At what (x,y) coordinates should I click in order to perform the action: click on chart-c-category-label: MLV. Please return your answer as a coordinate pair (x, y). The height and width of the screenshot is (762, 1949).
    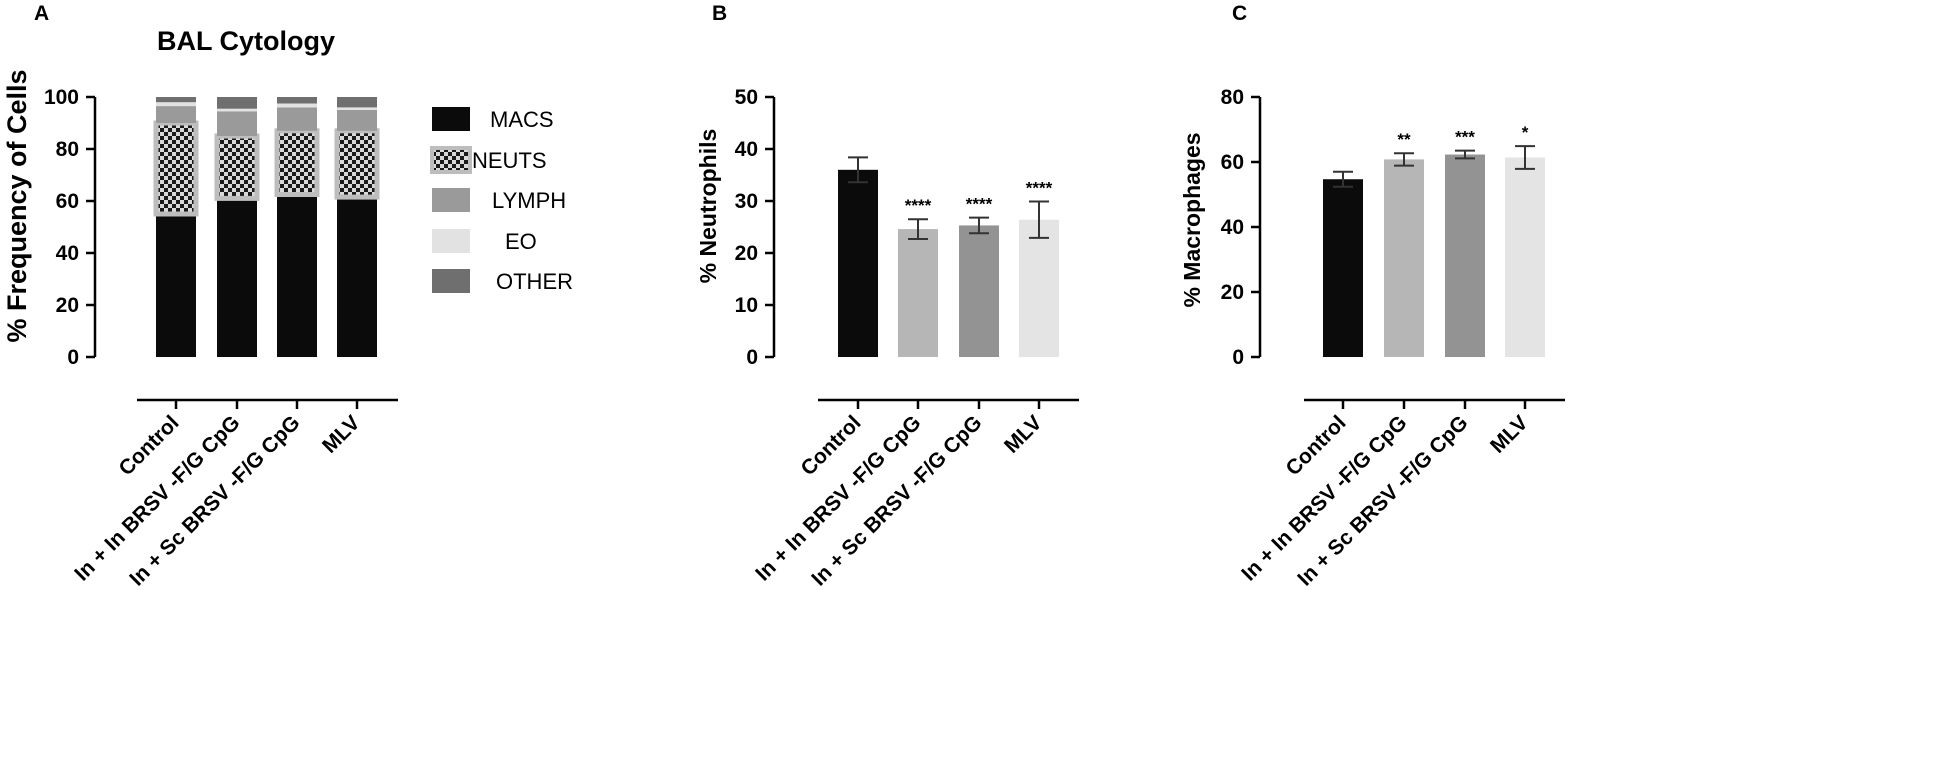
    Looking at the image, I should click on (1509, 434).